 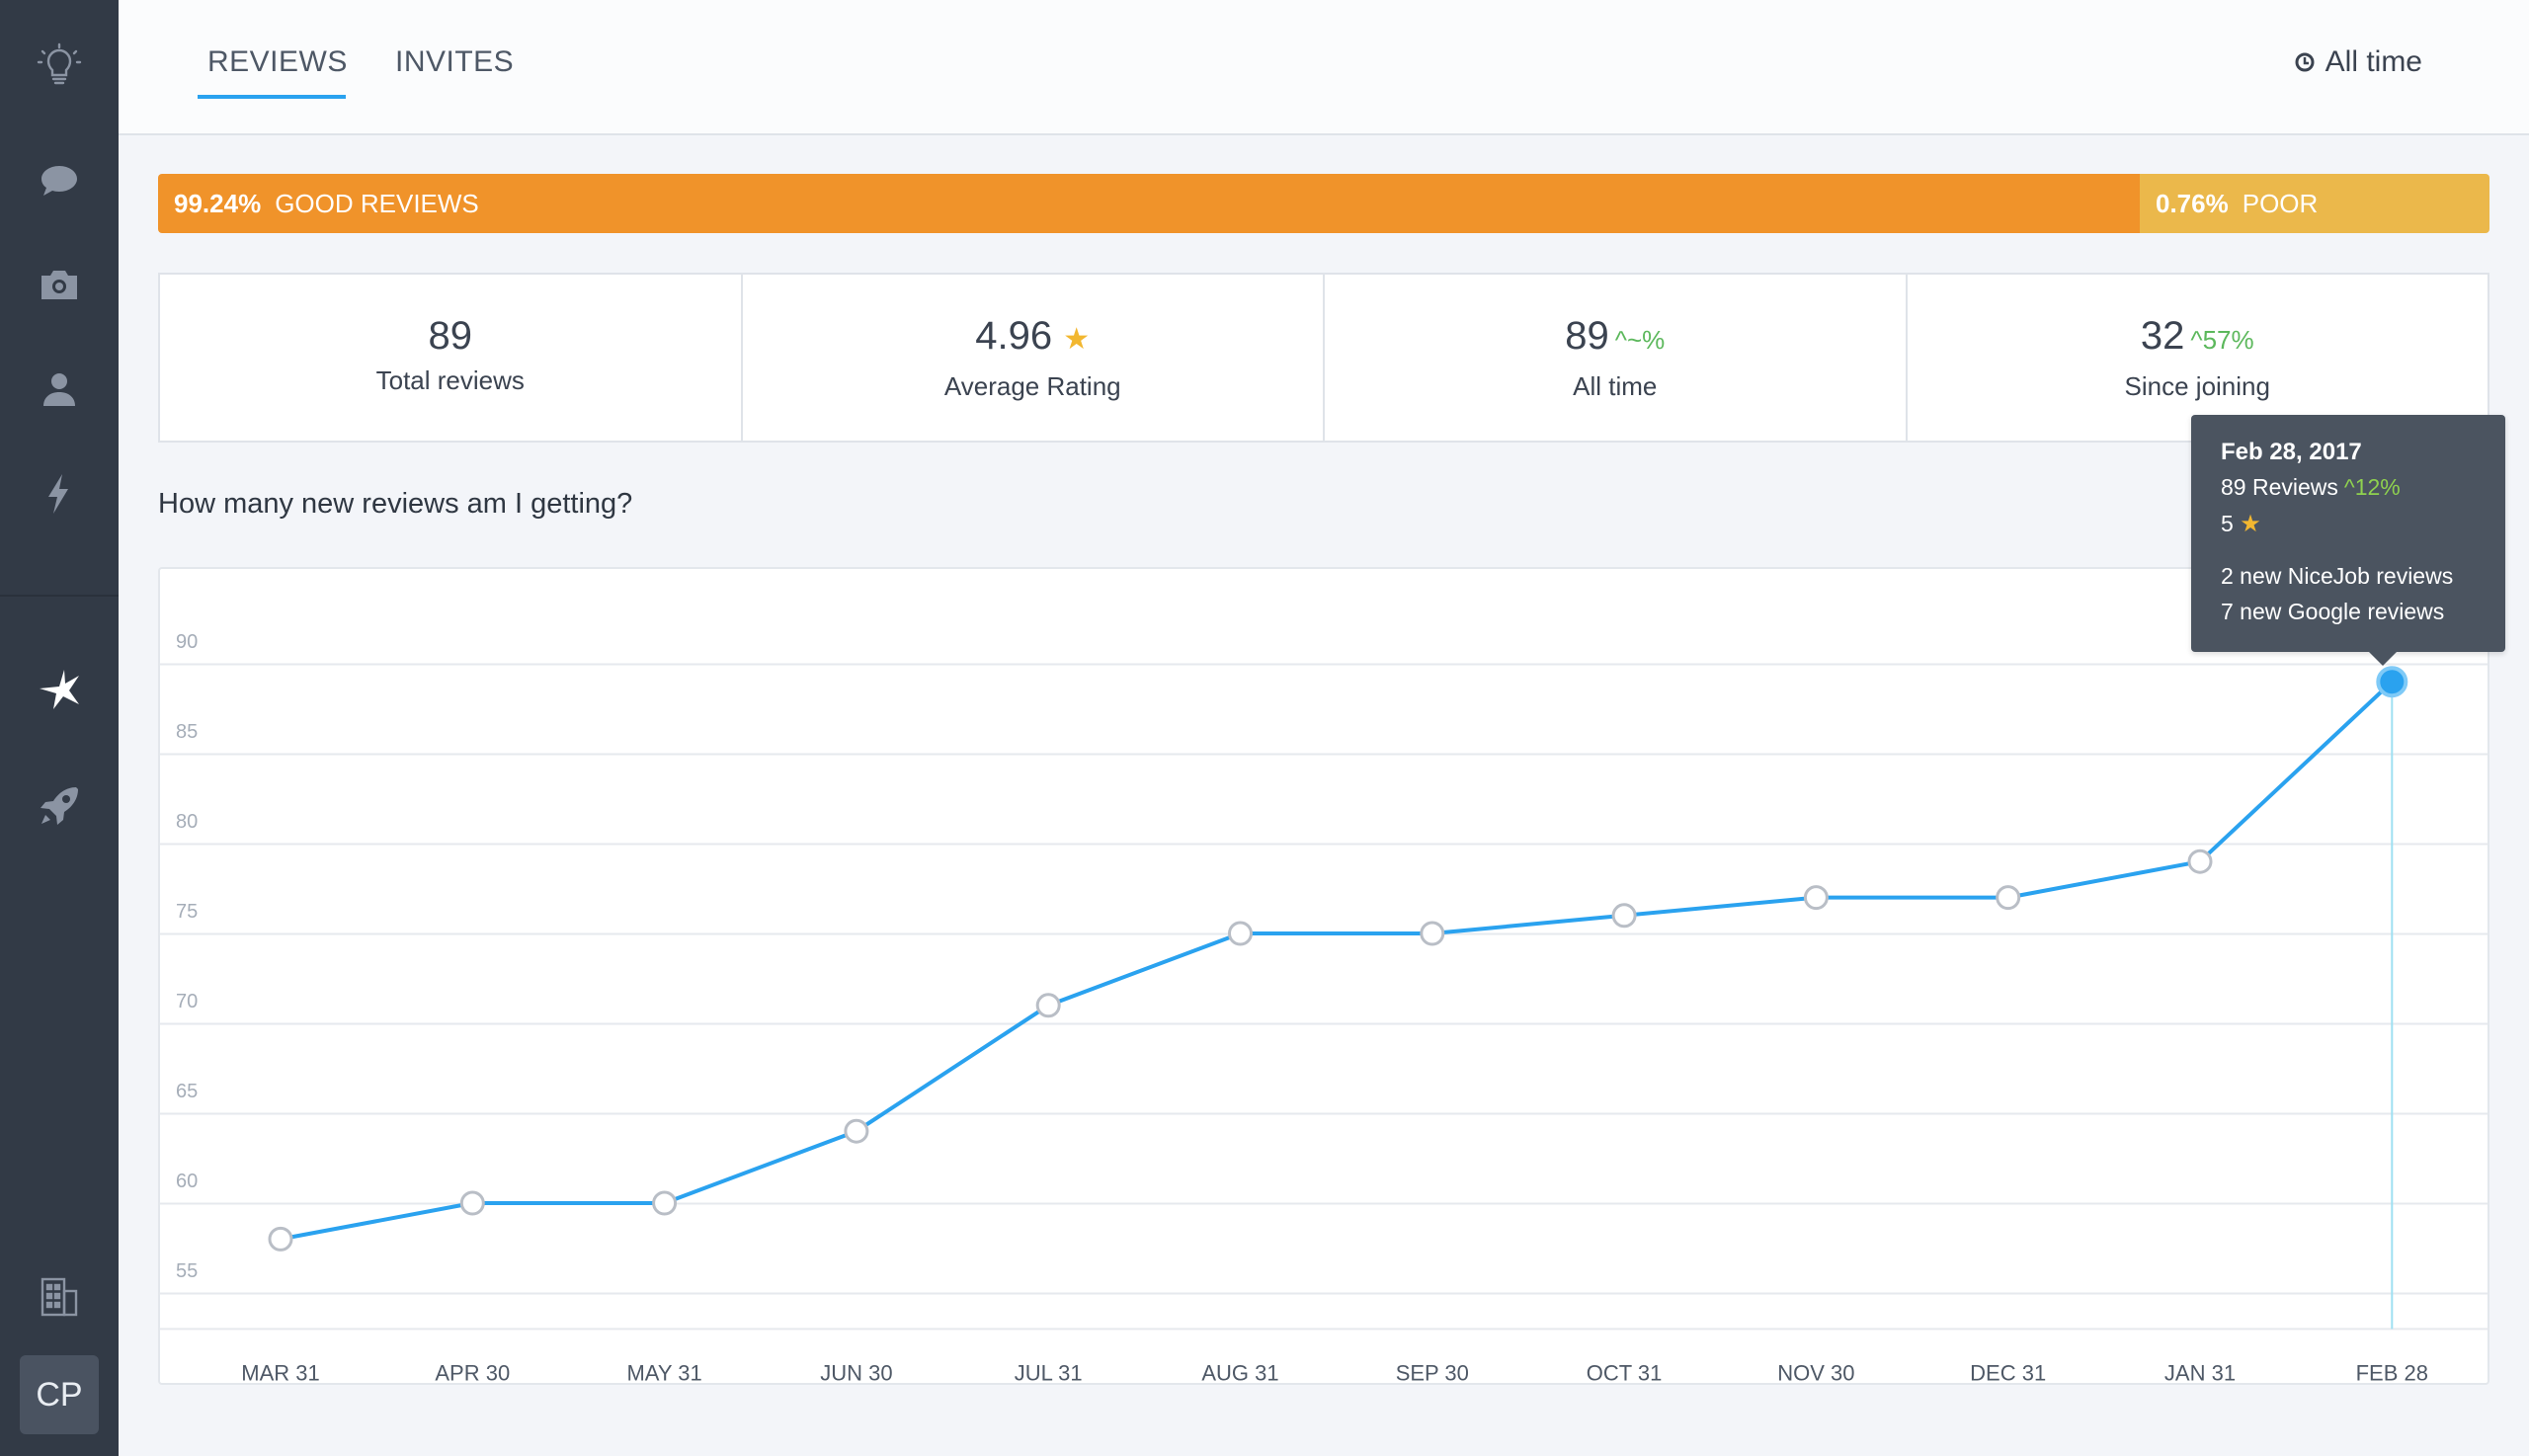 What do you see at coordinates (1324, 67) in the screenshot?
I see `top-bar: REVIEWS INVITES All time` at bounding box center [1324, 67].